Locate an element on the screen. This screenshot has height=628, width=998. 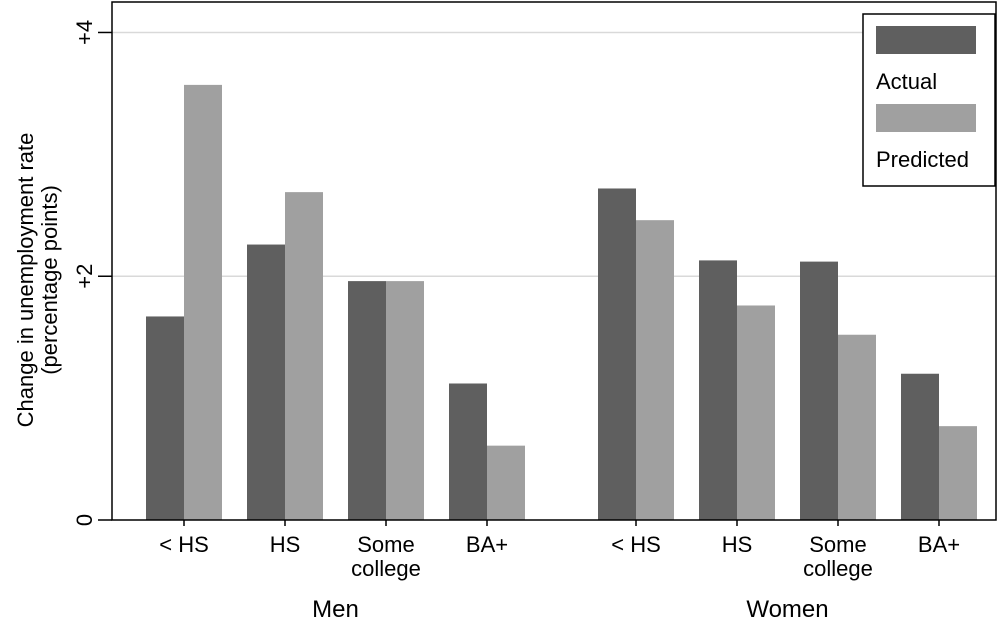
legend: Actual Predicted is located at coordinates (929, 100).